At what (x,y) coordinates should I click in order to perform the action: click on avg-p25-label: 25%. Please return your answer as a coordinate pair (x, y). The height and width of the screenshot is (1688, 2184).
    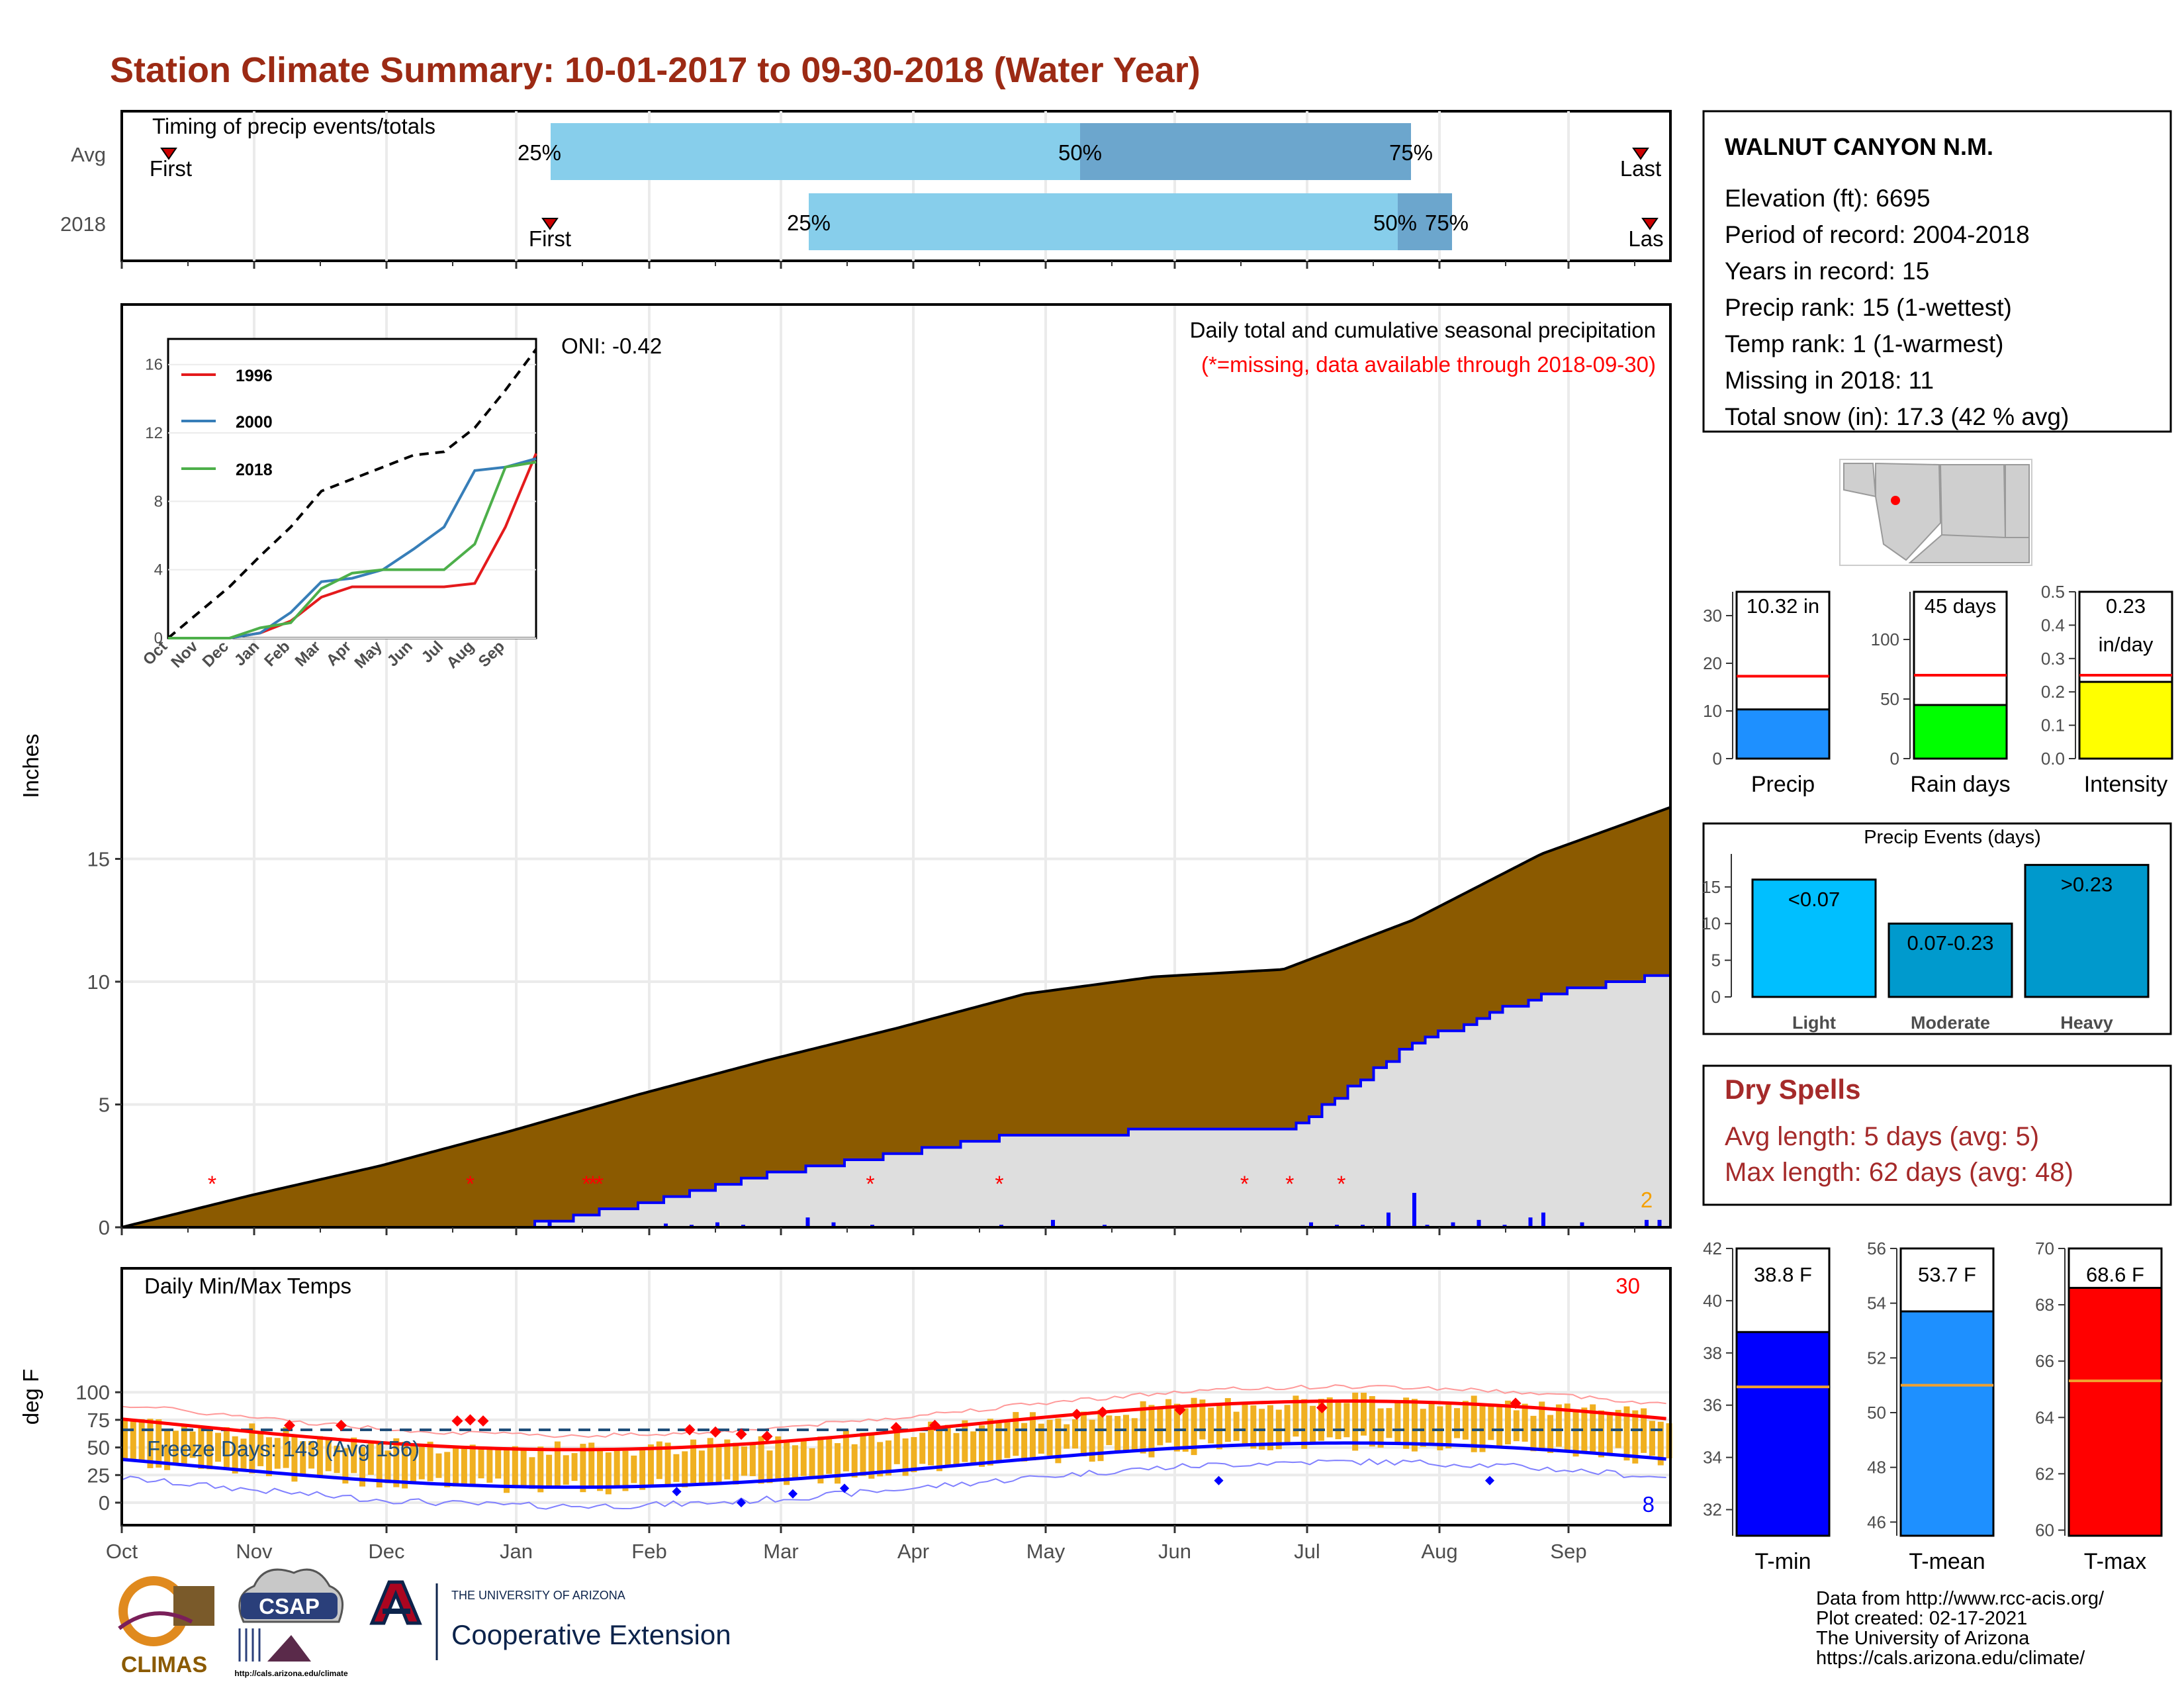
    Looking at the image, I should click on (539, 152).